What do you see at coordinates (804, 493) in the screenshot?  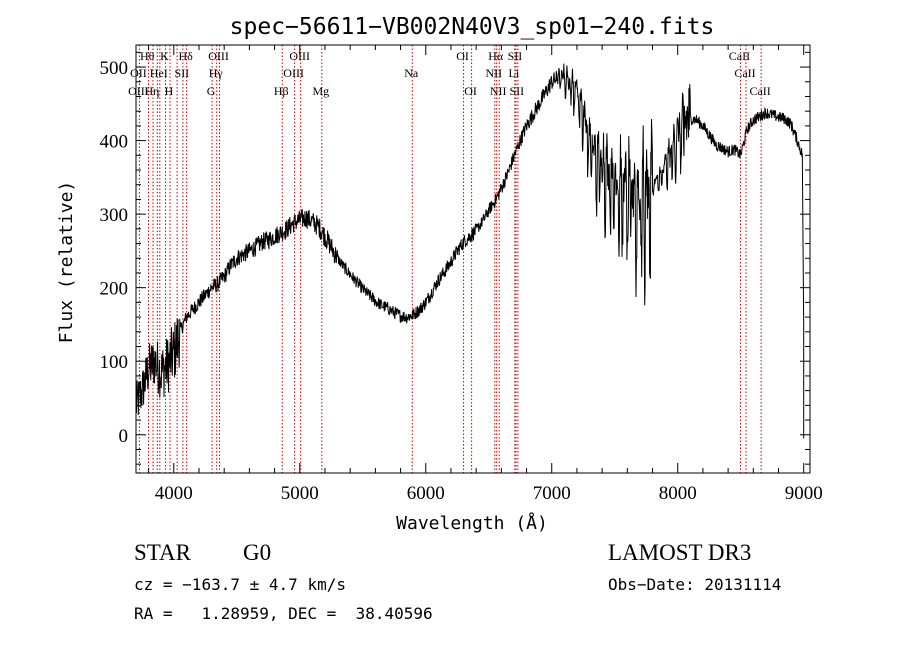 I see `x-tick-label: 9000` at bounding box center [804, 493].